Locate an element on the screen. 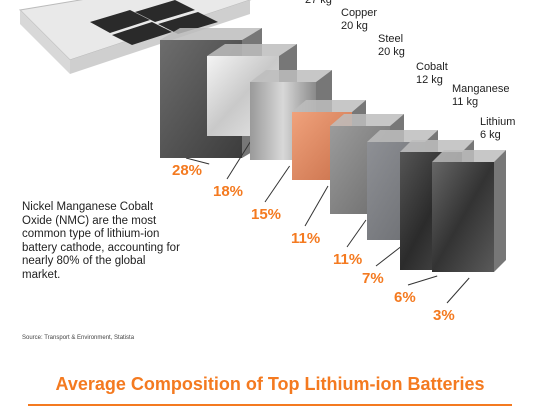  battery-pack is located at coordinates (135, 37).